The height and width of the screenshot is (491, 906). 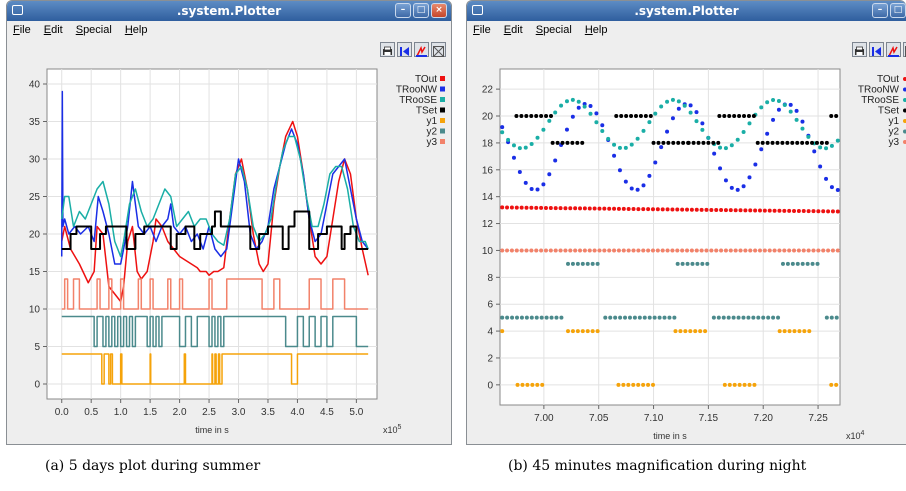 I want to click on legend-marker-TRooNW, so click(x=904, y=89).